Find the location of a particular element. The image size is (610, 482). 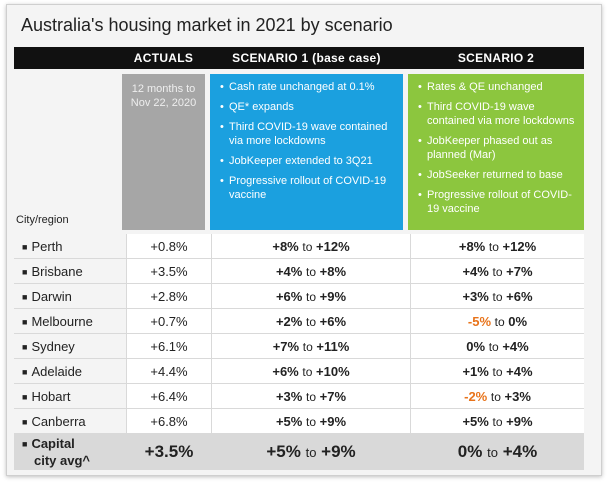

assumption-item: QE* expands is located at coordinates (308, 107).